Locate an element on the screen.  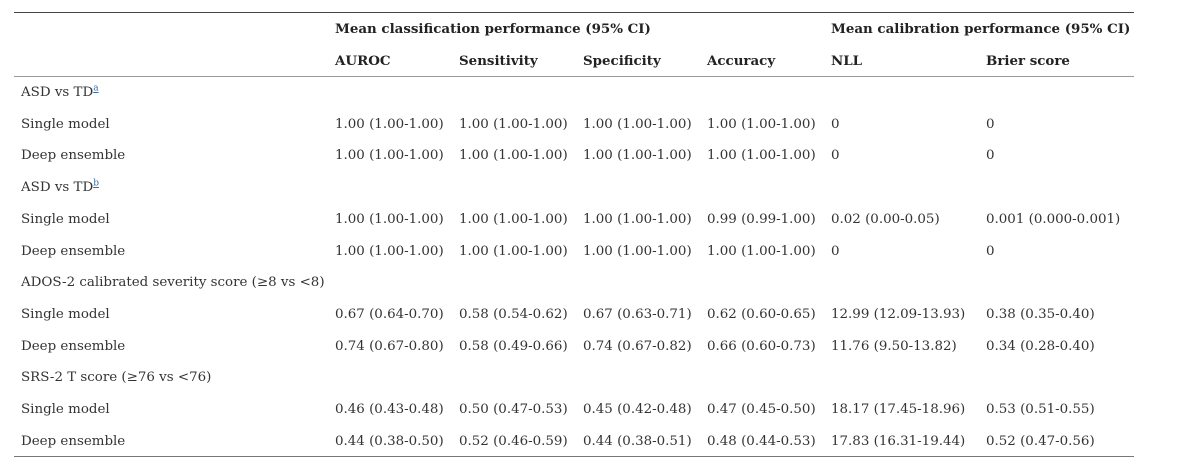
table-cell: 12.99 (12.09-13.93) is located at coordinates (898, 314).